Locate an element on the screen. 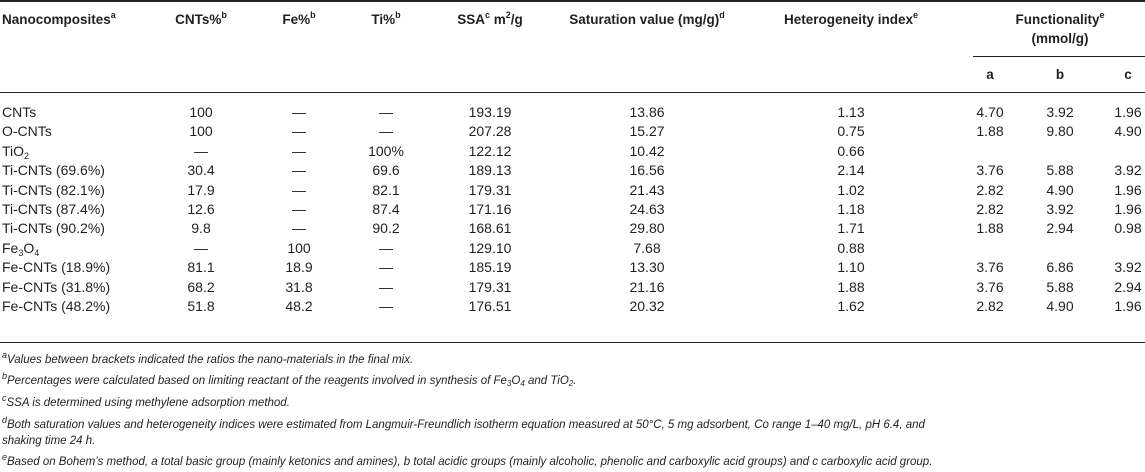 The height and width of the screenshot is (472, 1145). header-saturation: Saturation value (mg/g)d is located at coordinates (647, 20).